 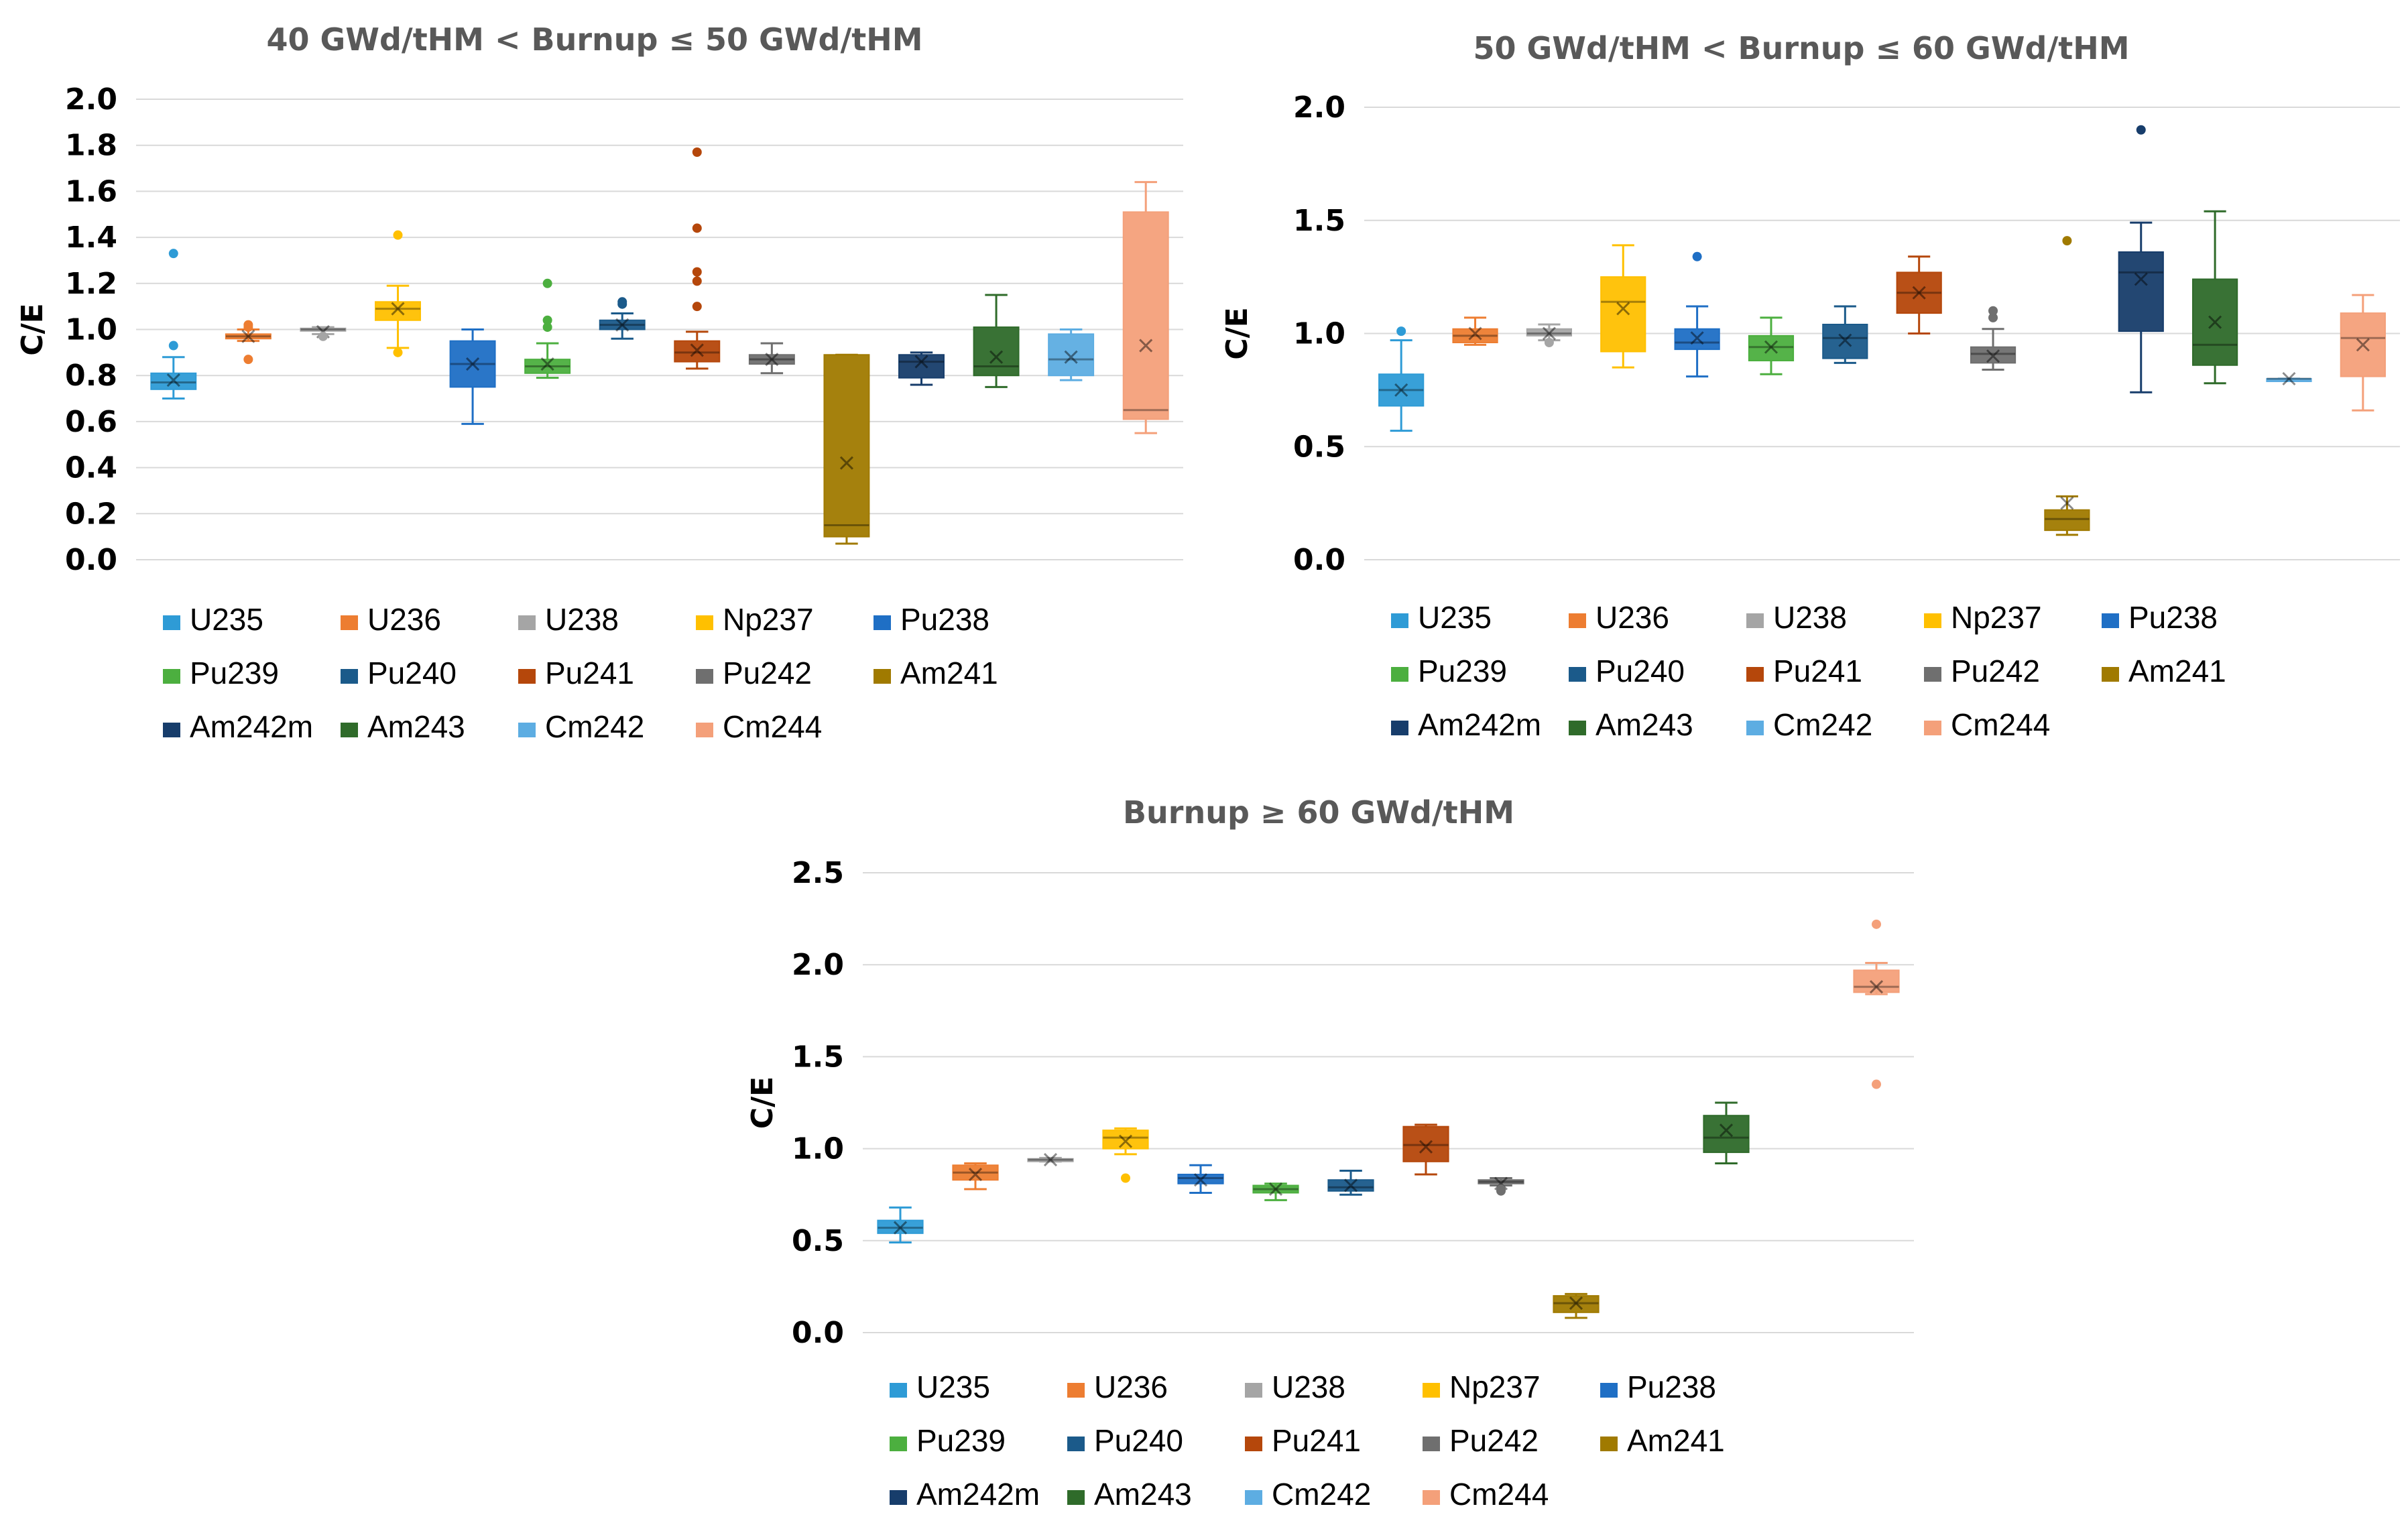 What do you see at coordinates (404, 620) in the screenshot?
I see `legend-label: U236` at bounding box center [404, 620].